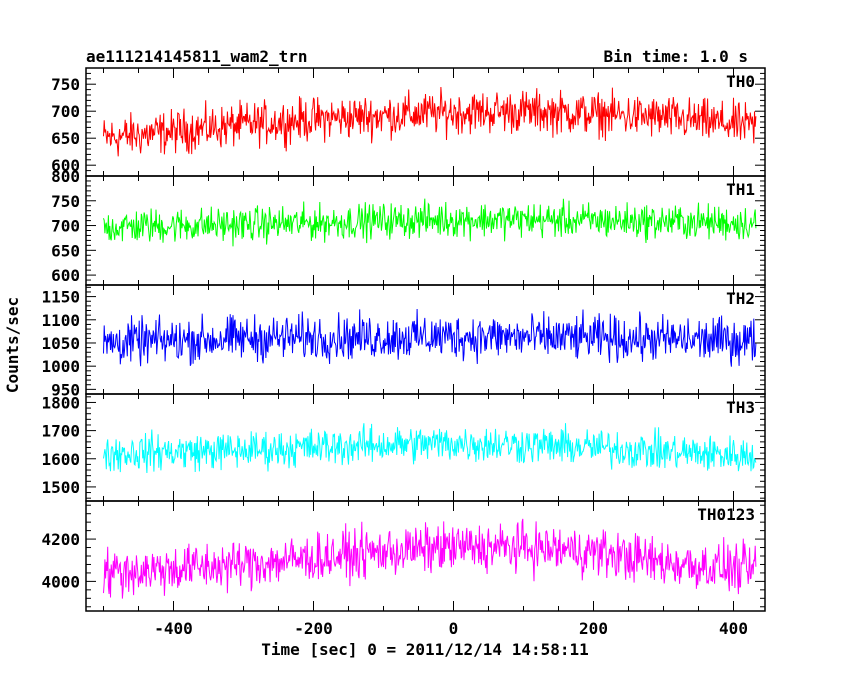  I want to click on panel-frame, so click(425, 122).